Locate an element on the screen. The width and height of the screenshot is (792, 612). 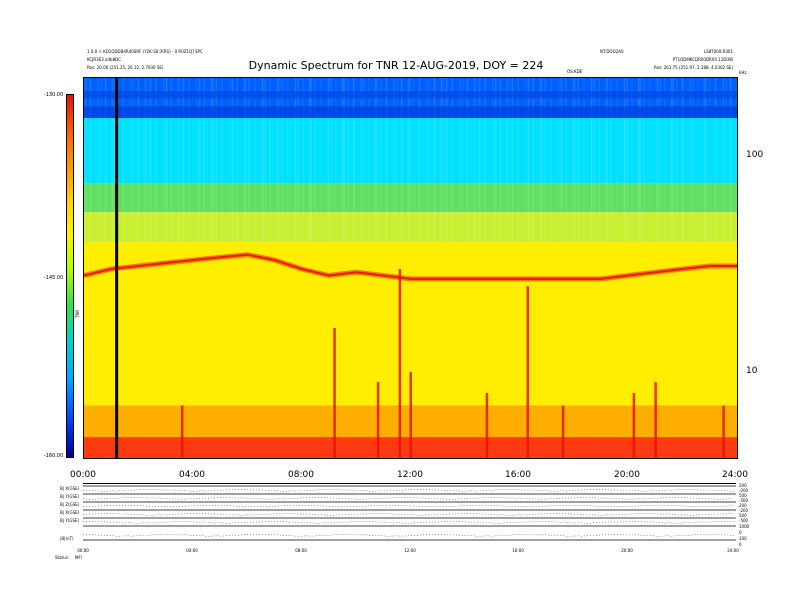
panel-right-4: 200 is located at coordinates (743, 505).